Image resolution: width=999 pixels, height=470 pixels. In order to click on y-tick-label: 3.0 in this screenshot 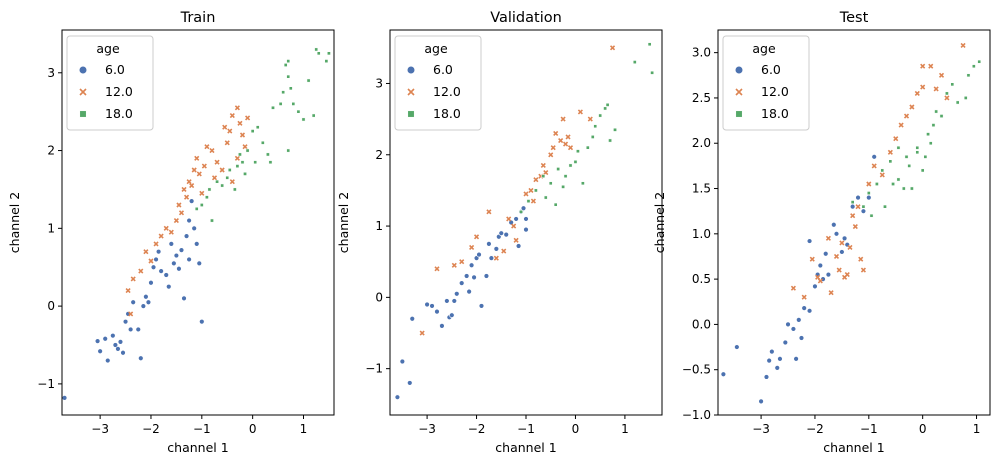, I will do `click(701, 53)`.